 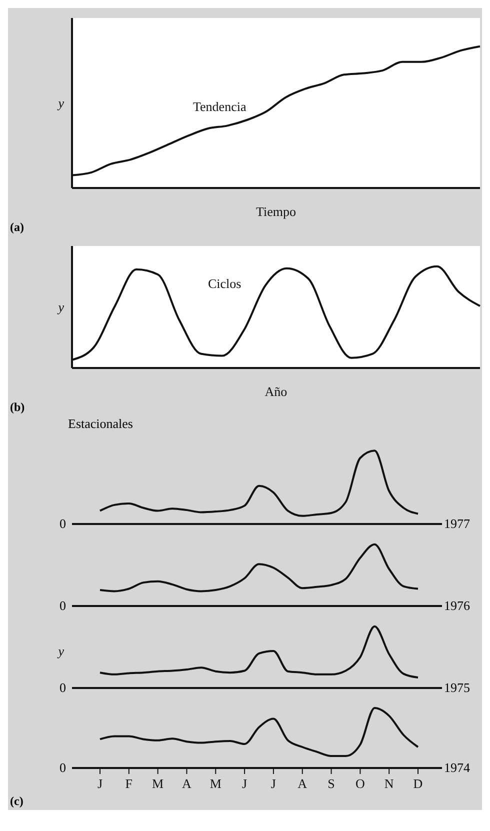 I want to click on text: 1977, so click(x=457, y=524).